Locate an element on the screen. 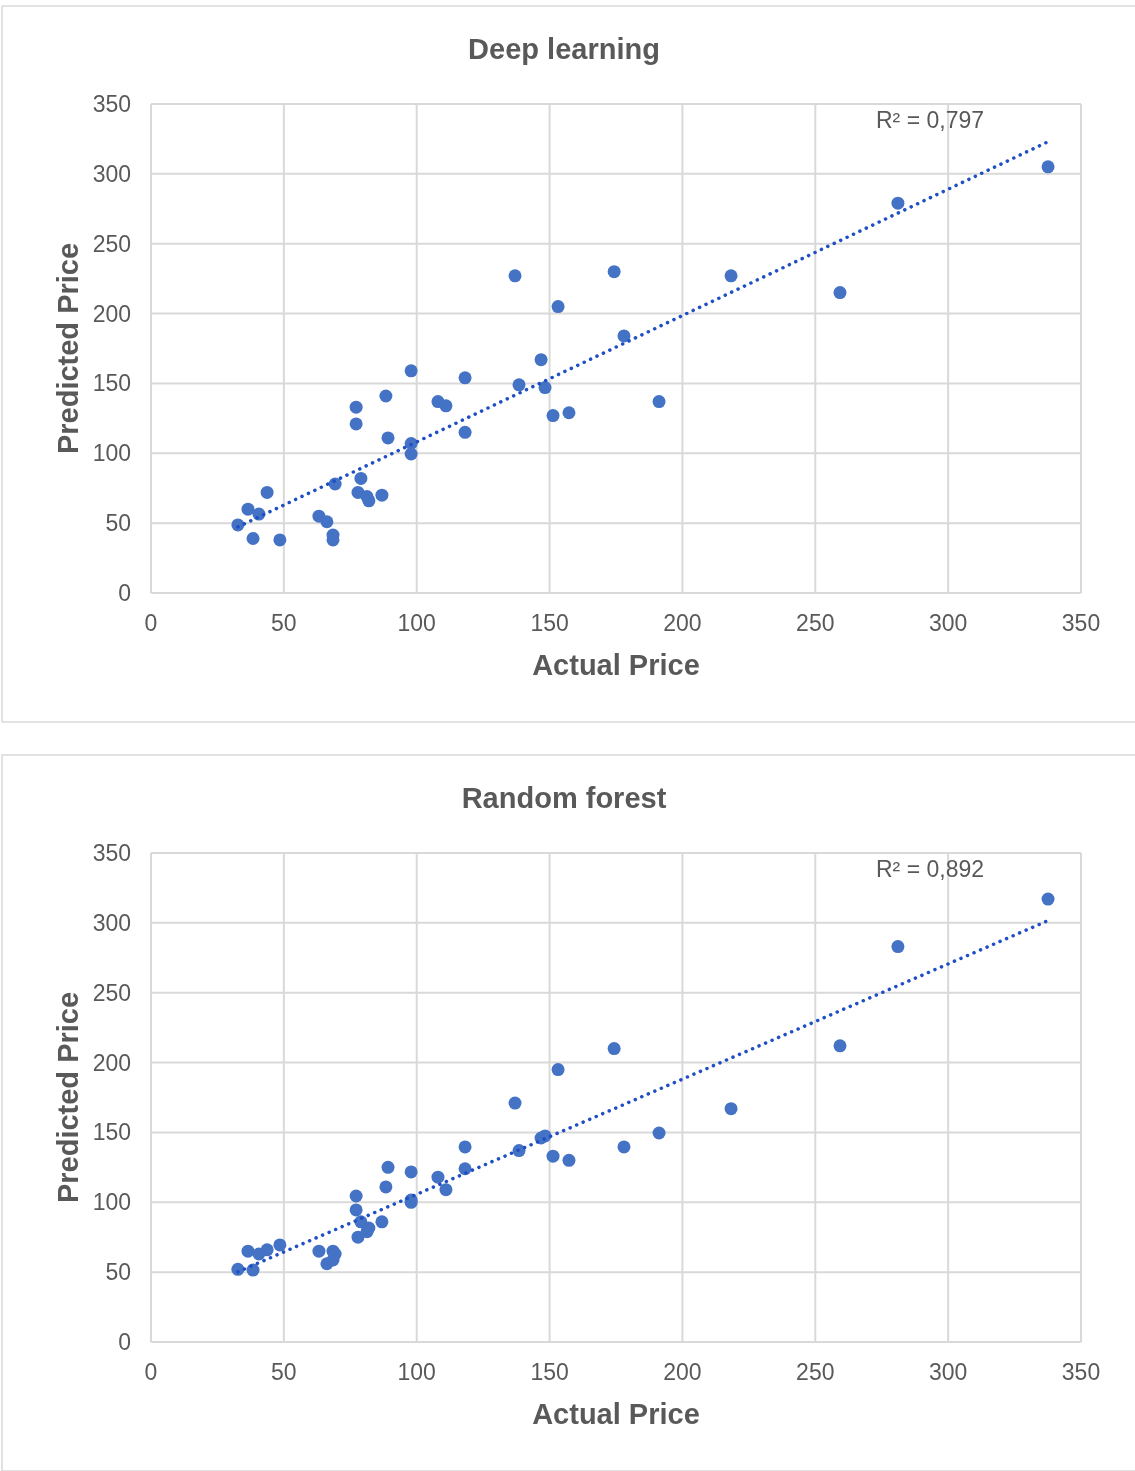  annotation: R² = 0,797 is located at coordinates (930, 120).